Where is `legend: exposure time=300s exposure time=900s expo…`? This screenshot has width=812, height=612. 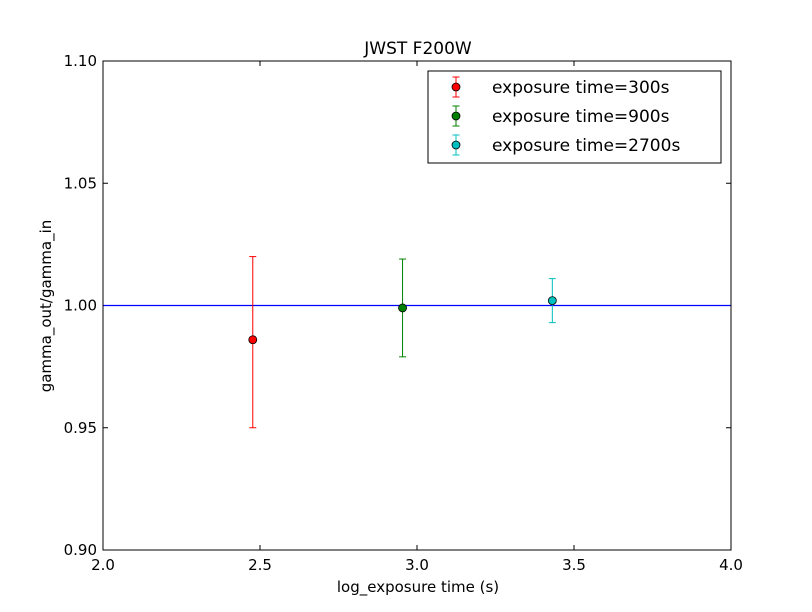 legend: exposure time=300s exposure time=900s expo… is located at coordinates (574, 117).